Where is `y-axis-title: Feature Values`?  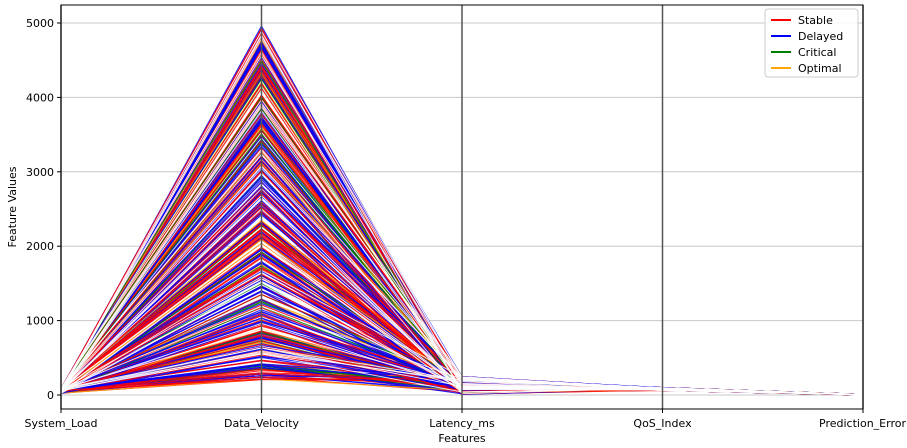 y-axis-title: Feature Values is located at coordinates (12, 206).